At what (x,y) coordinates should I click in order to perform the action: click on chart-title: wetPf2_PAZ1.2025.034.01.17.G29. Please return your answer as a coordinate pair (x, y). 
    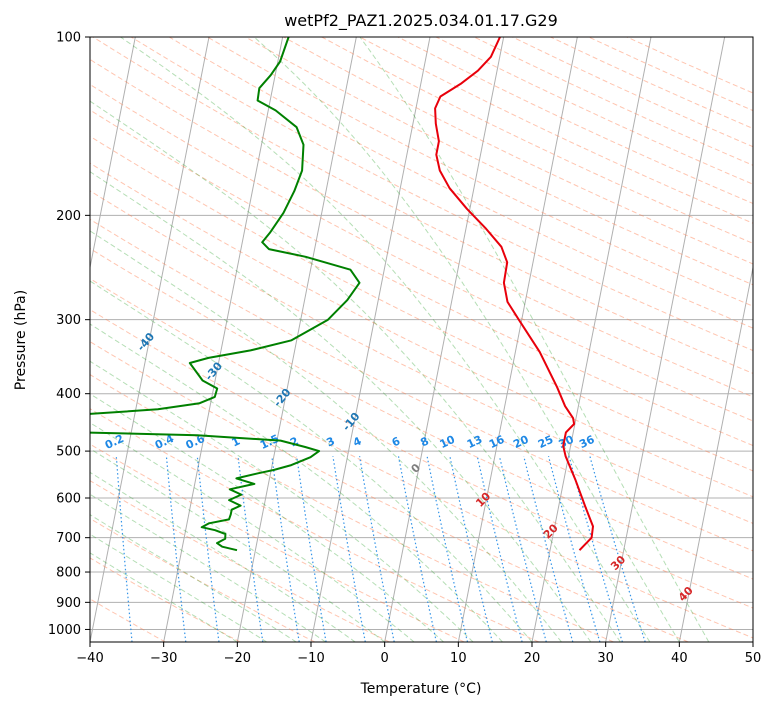
    Looking at the image, I should click on (421, 21).